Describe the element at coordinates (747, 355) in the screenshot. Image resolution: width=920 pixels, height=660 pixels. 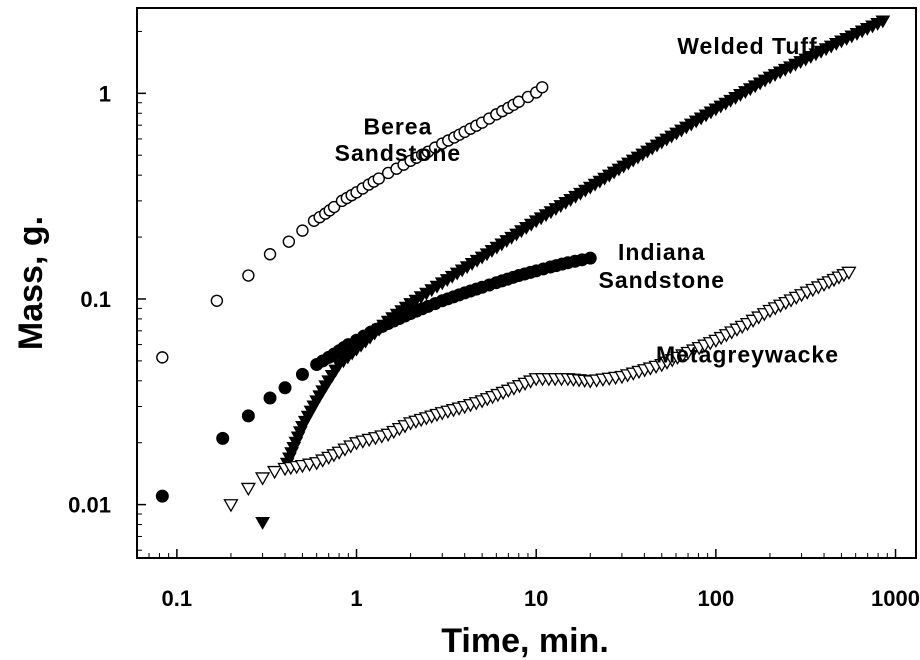
I see `series-annotation: Metagreywacke` at that location.